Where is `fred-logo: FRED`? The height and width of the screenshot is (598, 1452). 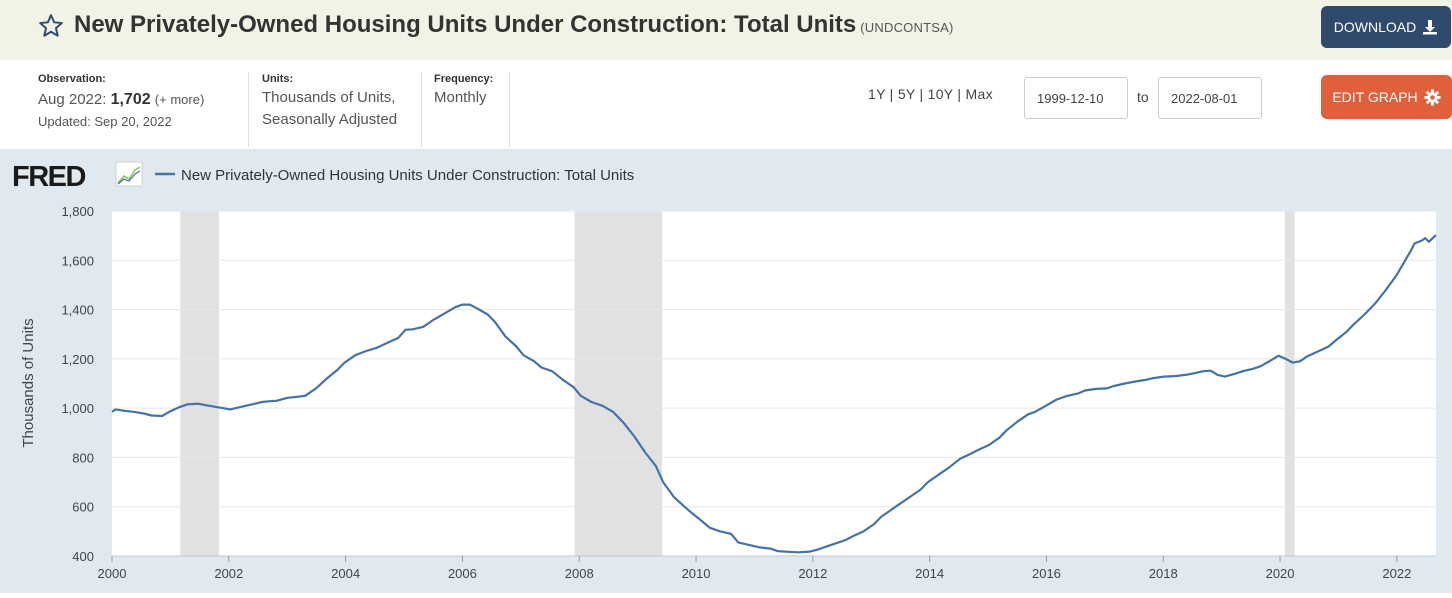 fred-logo: FRED is located at coordinates (77, 177).